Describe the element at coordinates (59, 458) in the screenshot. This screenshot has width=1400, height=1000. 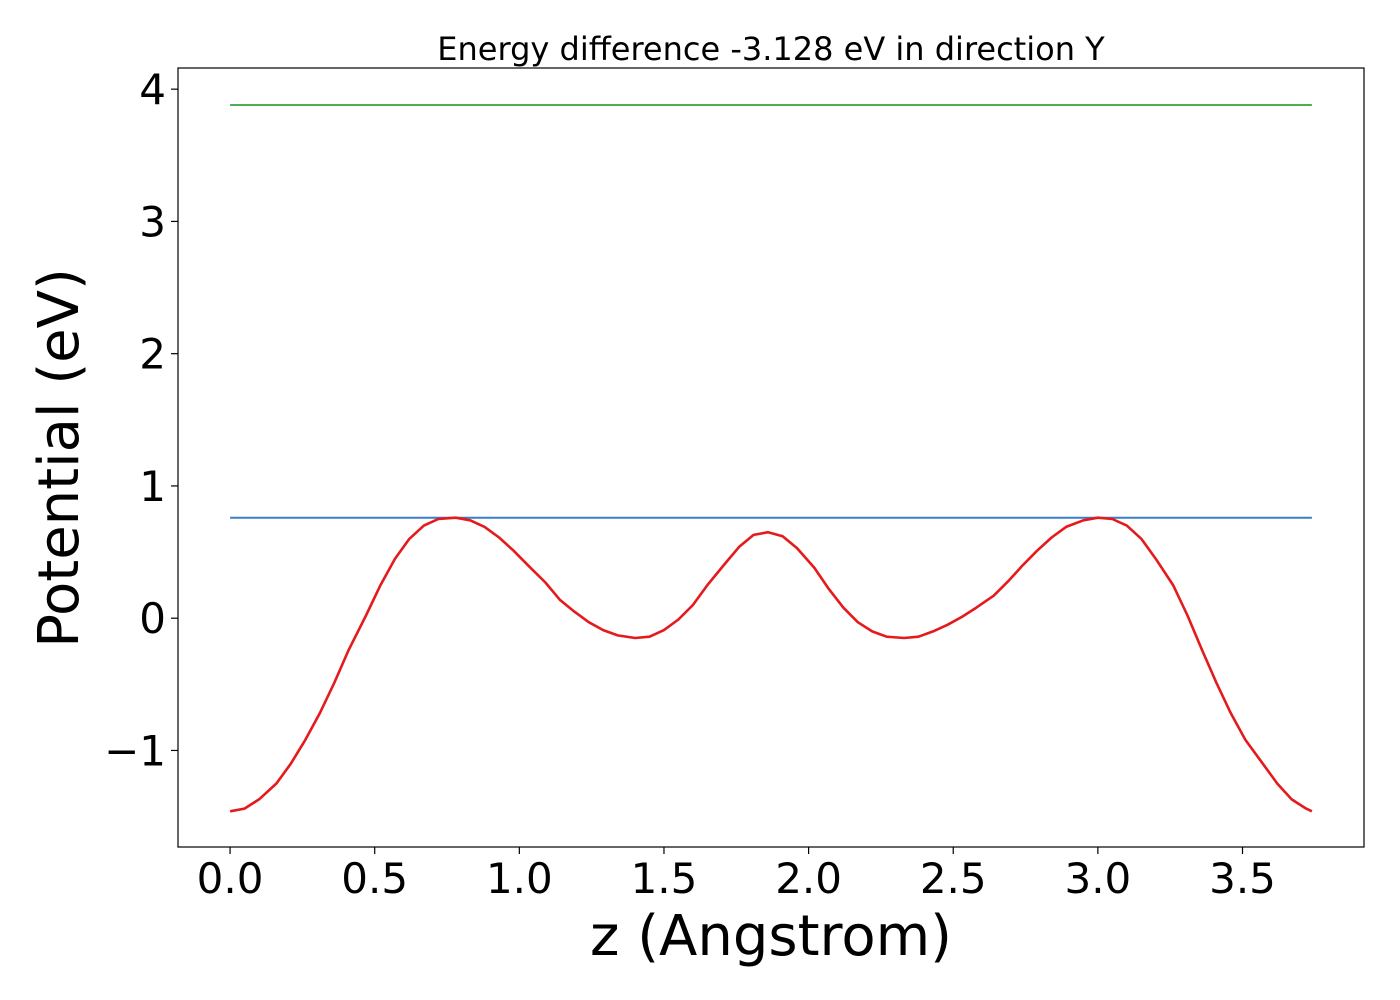
I see `y-axis-label: Potential (eV)` at that location.